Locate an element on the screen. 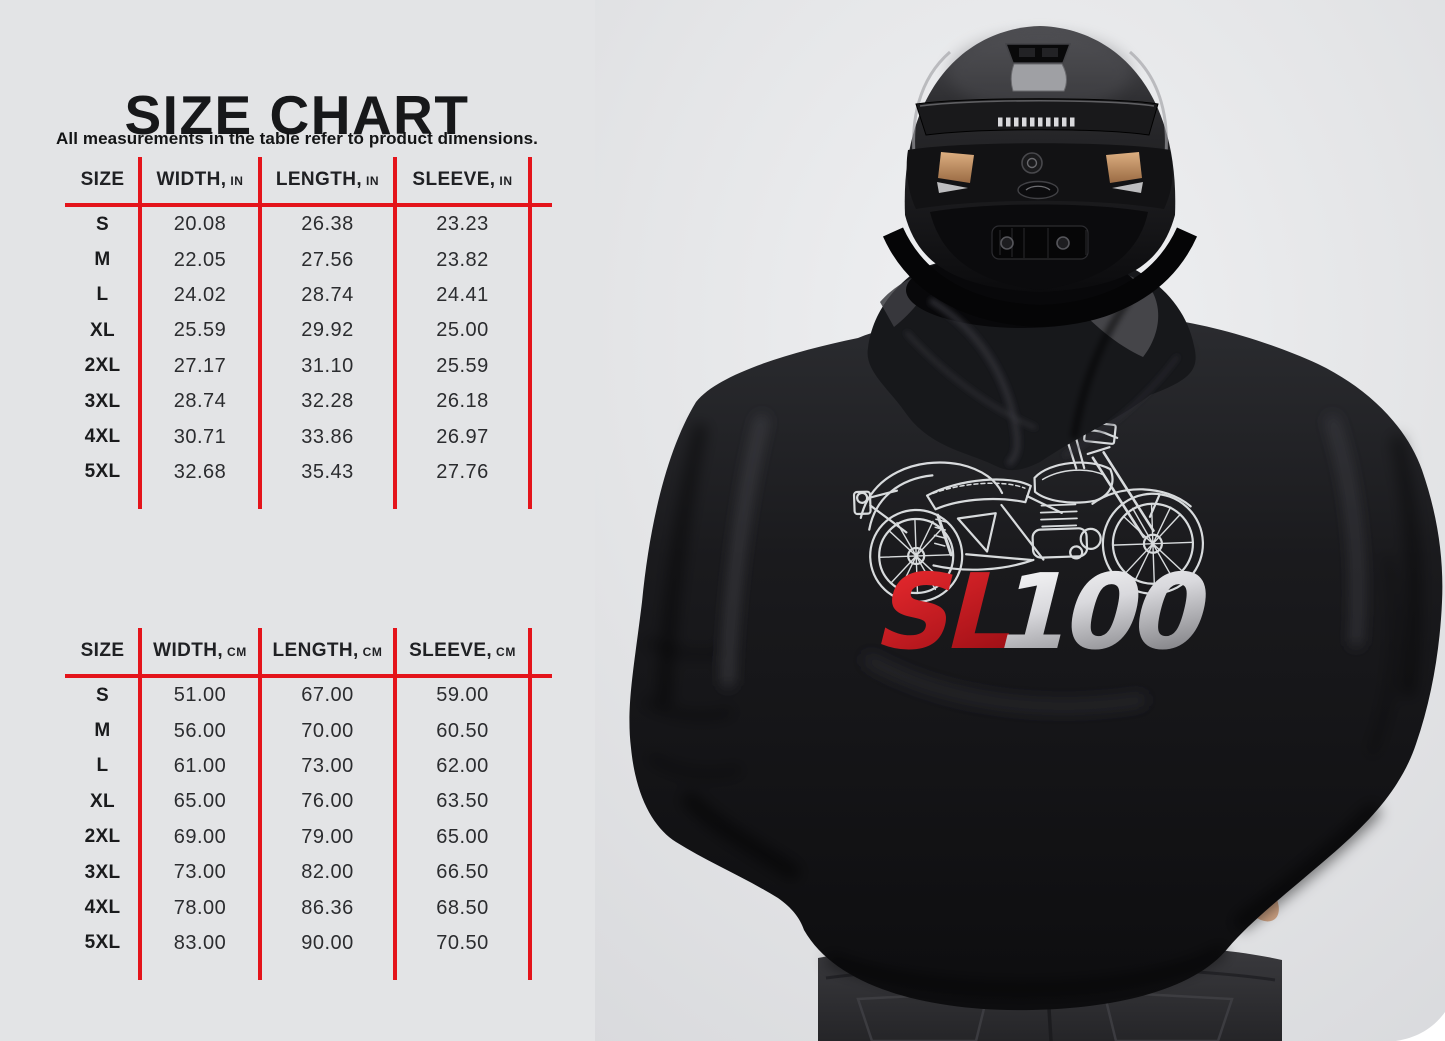  measurement-value: 56.00 is located at coordinates (200, 730).